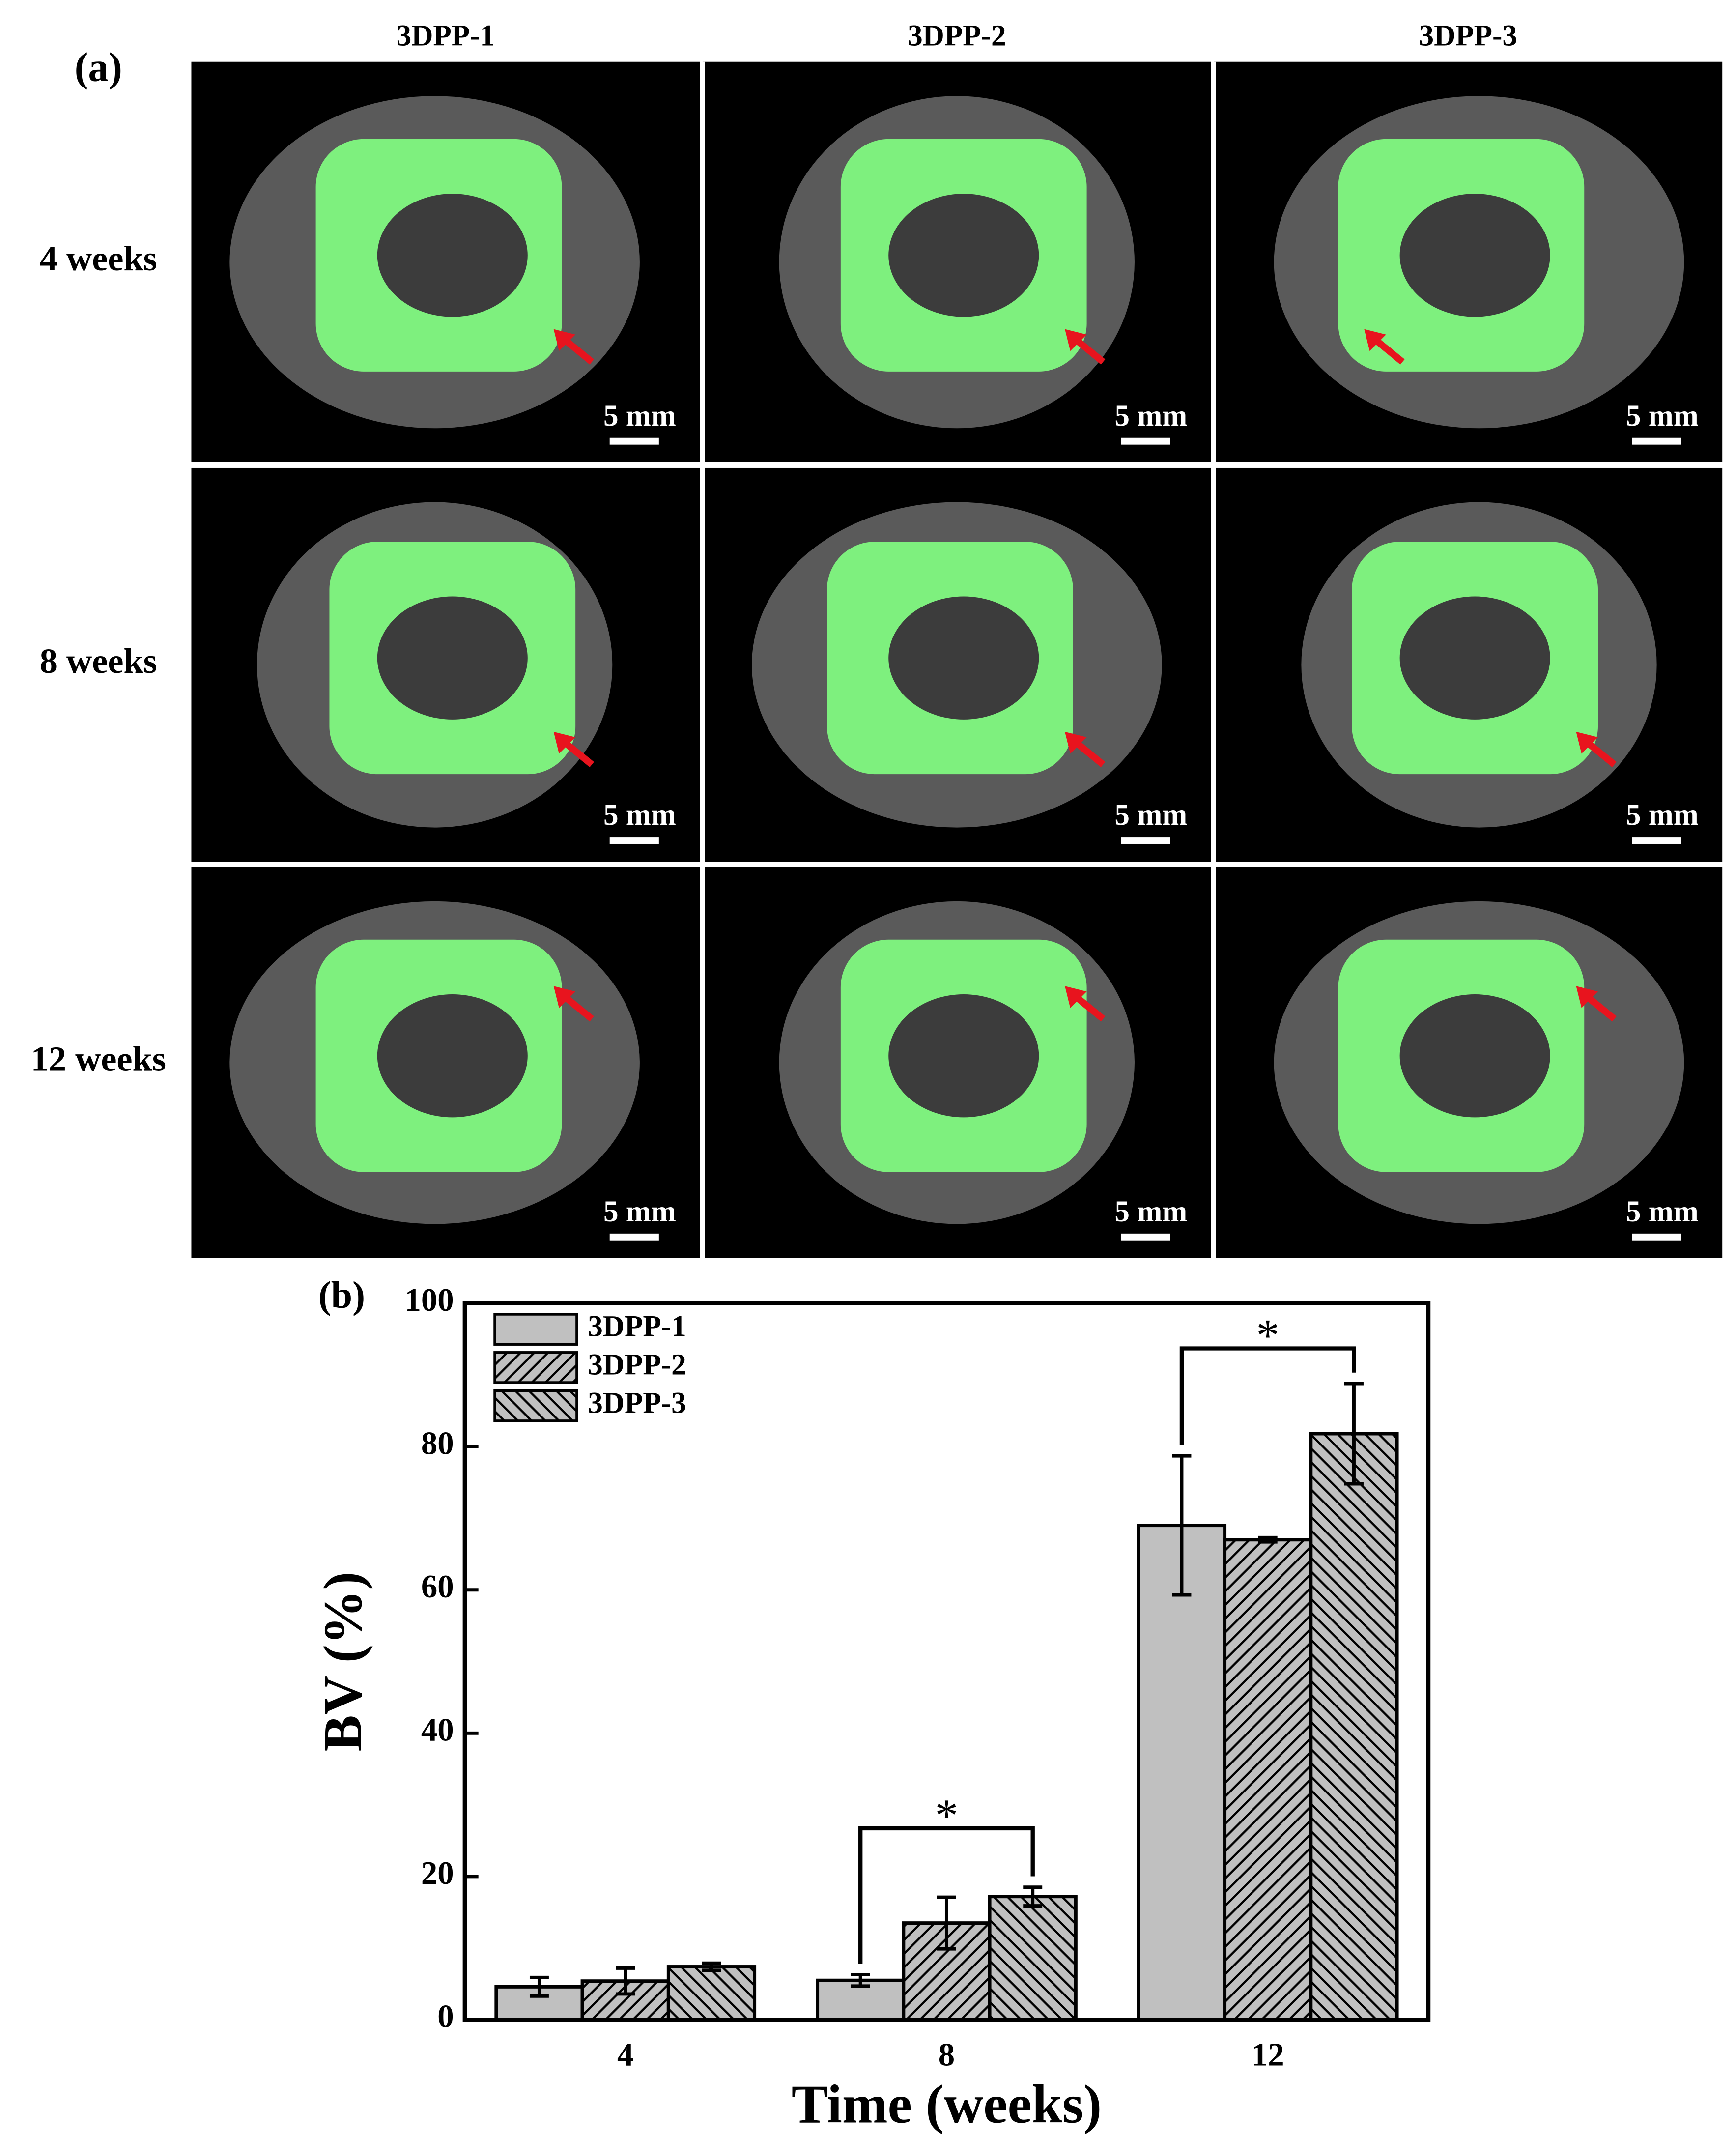 The width and height of the screenshot is (1736, 2139). What do you see at coordinates (98, 661) in the screenshot?
I see `row-label: 8 weeks` at bounding box center [98, 661].